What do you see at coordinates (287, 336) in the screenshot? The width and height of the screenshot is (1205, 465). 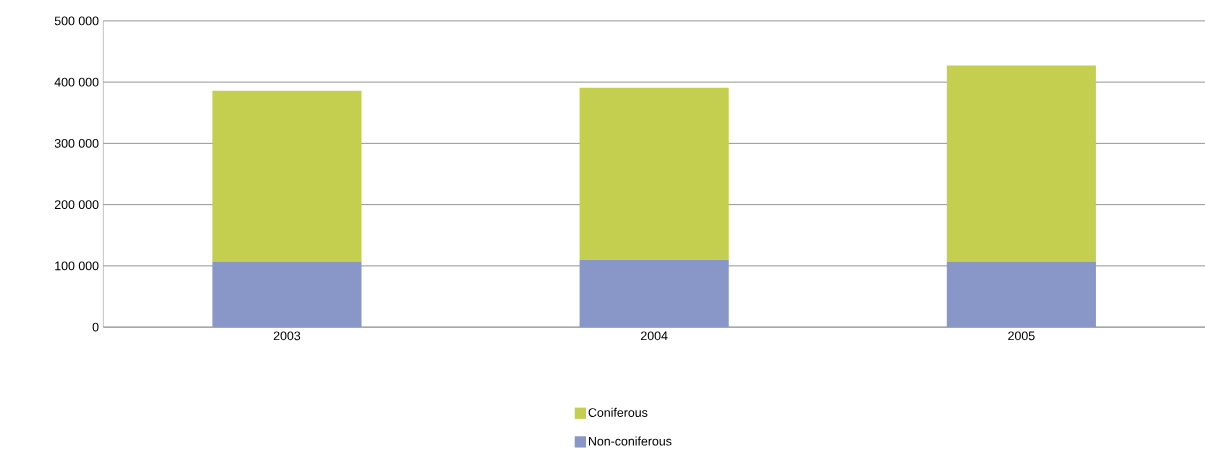 I see `x-tick-label: 2003` at bounding box center [287, 336].